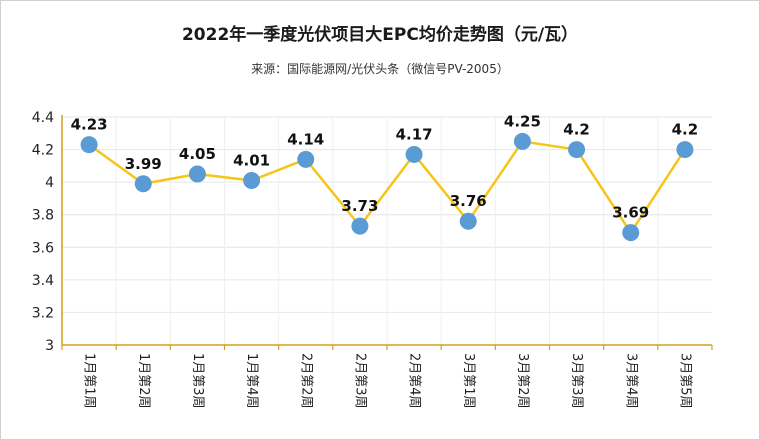 Image resolution: width=760 pixels, height=440 pixels. I want to click on y-tick-labels: 3 3.2 3.4 3.6 3.8 4 4.2 4.4, so click(43, 232).